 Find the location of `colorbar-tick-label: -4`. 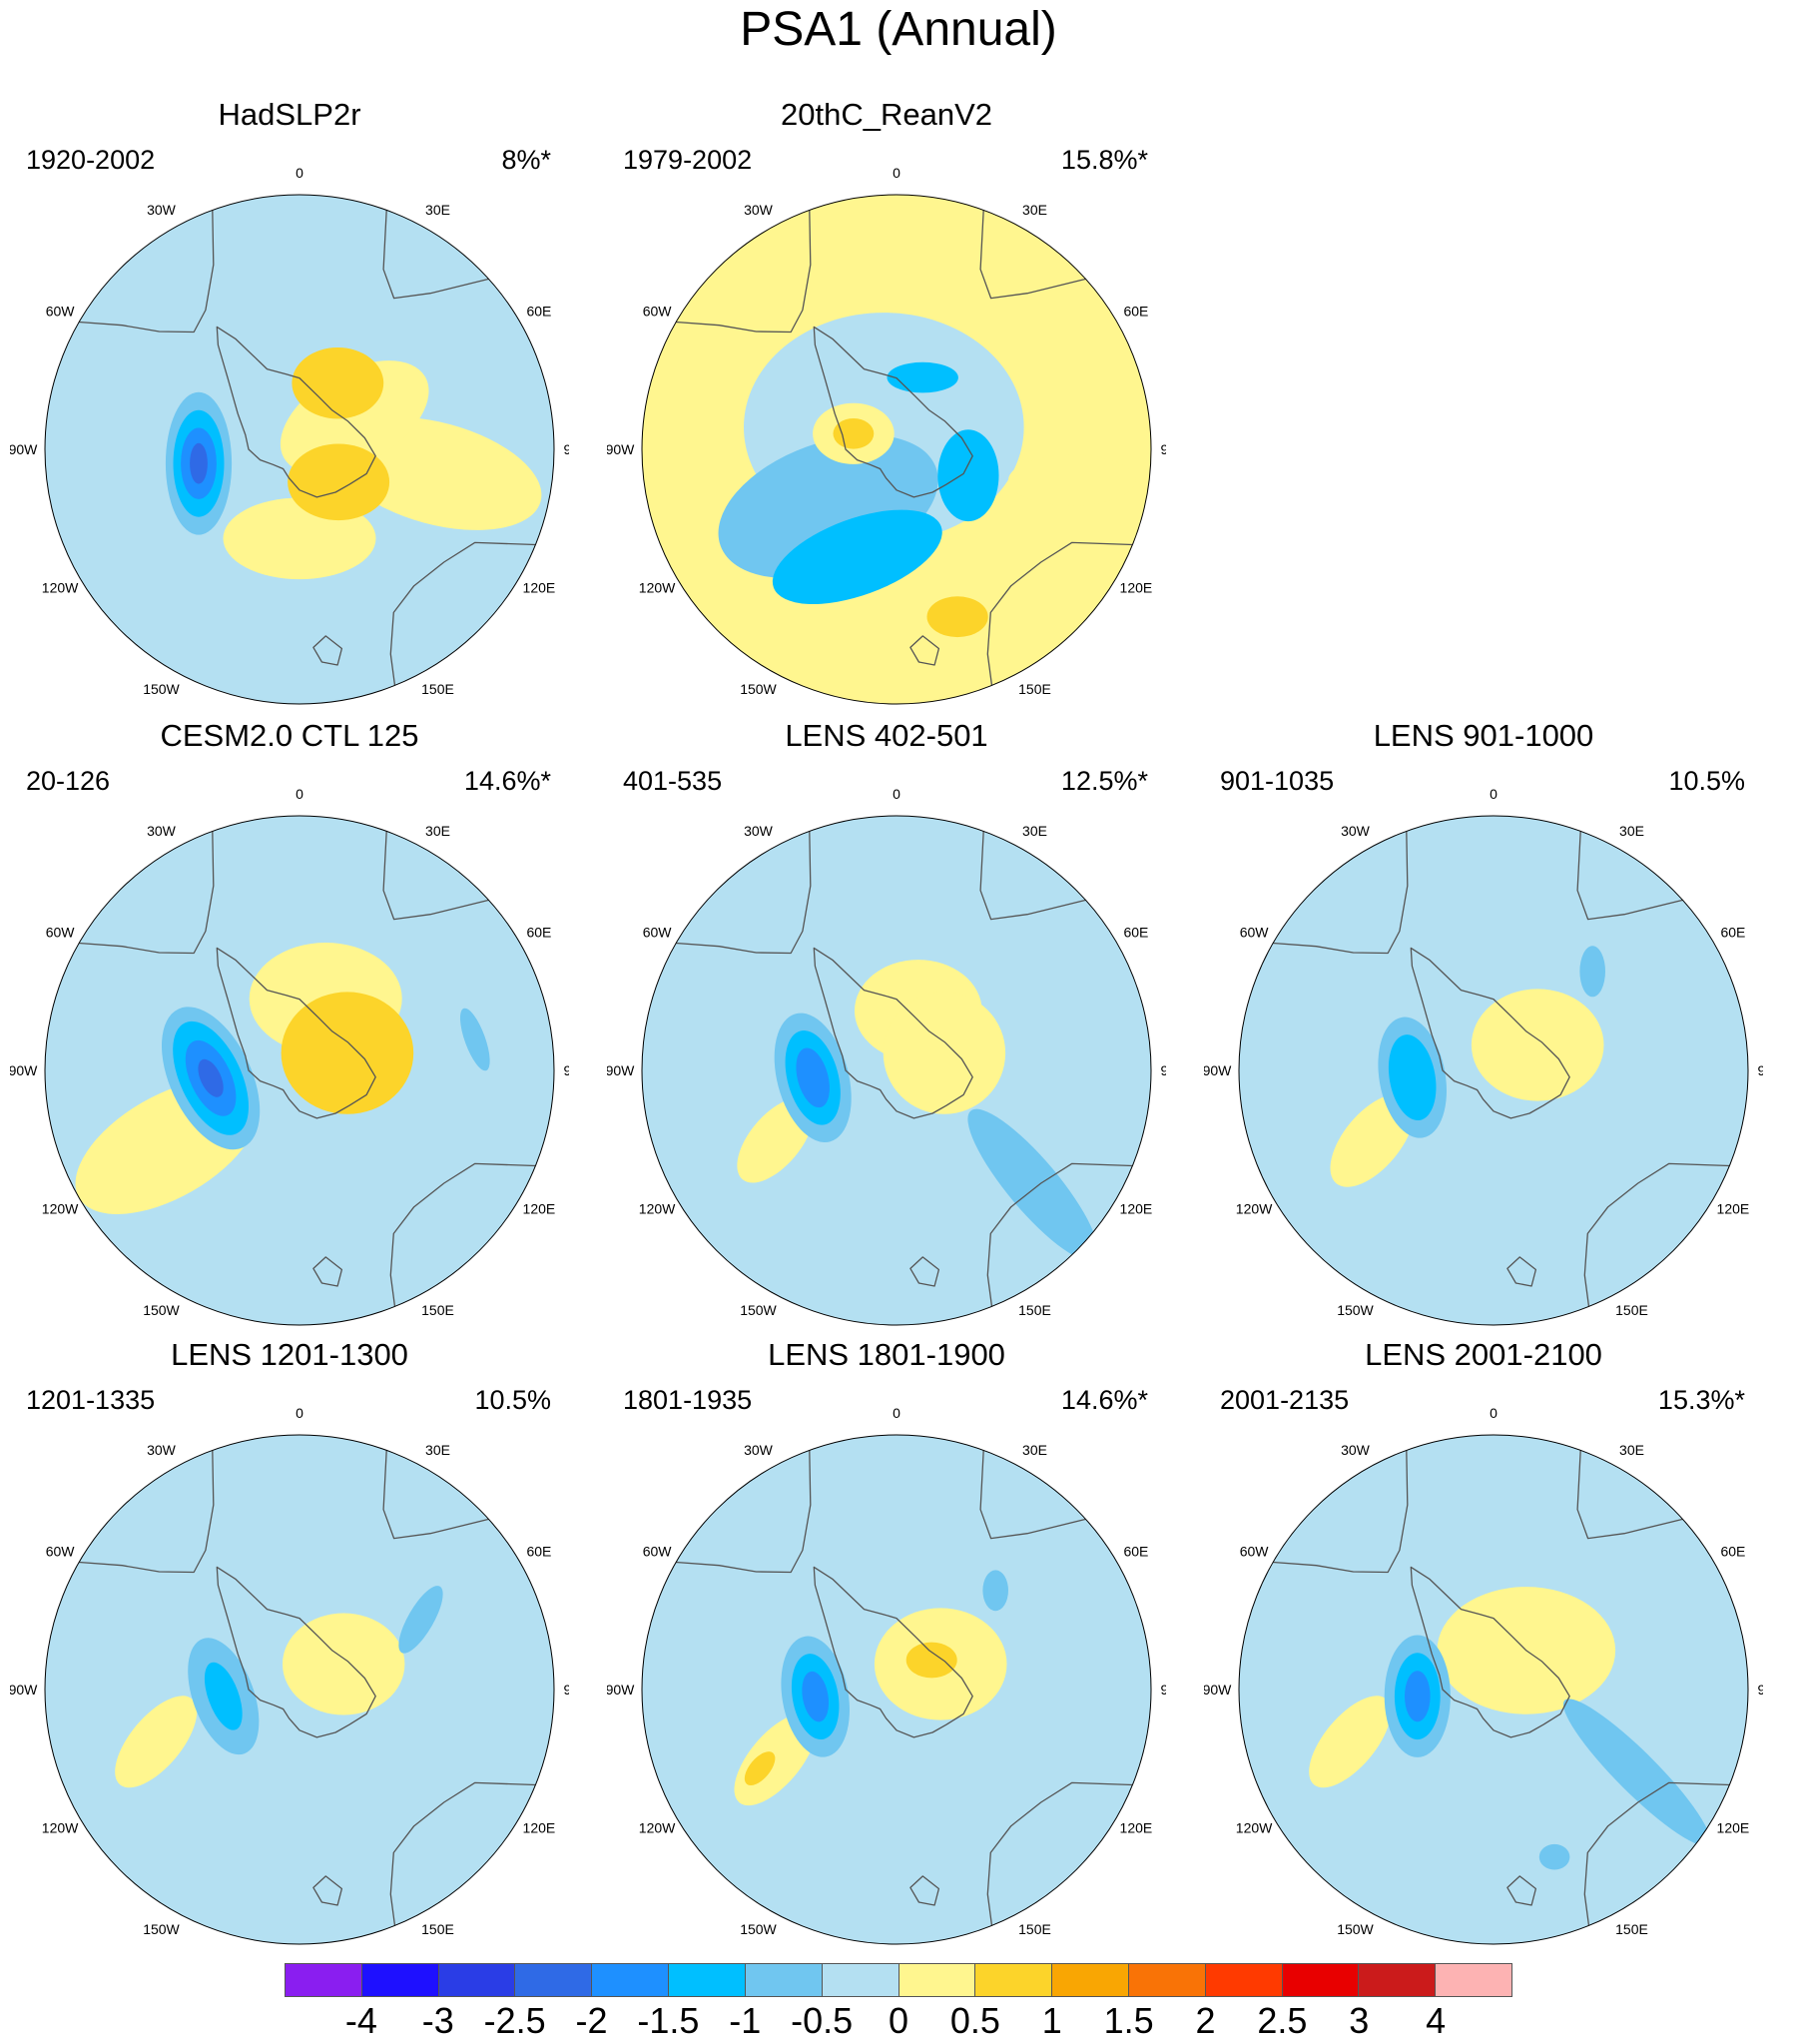

colorbar-tick-label: -4 is located at coordinates (360, 2020).